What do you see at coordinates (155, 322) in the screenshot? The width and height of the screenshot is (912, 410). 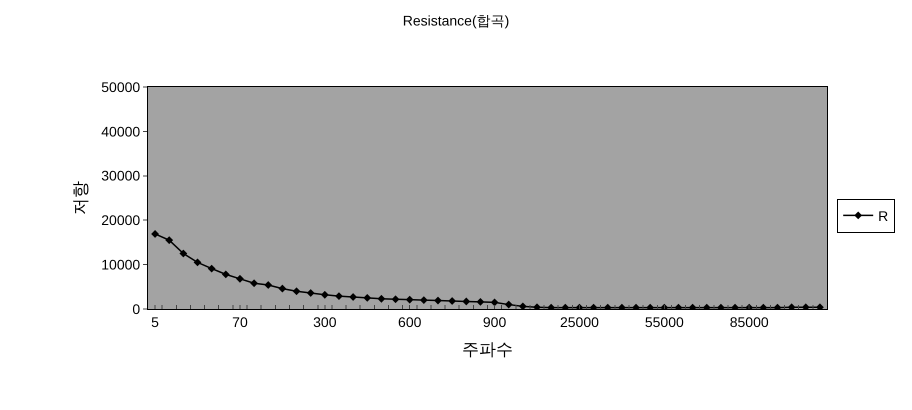 I see `x-tick-label: 5` at bounding box center [155, 322].